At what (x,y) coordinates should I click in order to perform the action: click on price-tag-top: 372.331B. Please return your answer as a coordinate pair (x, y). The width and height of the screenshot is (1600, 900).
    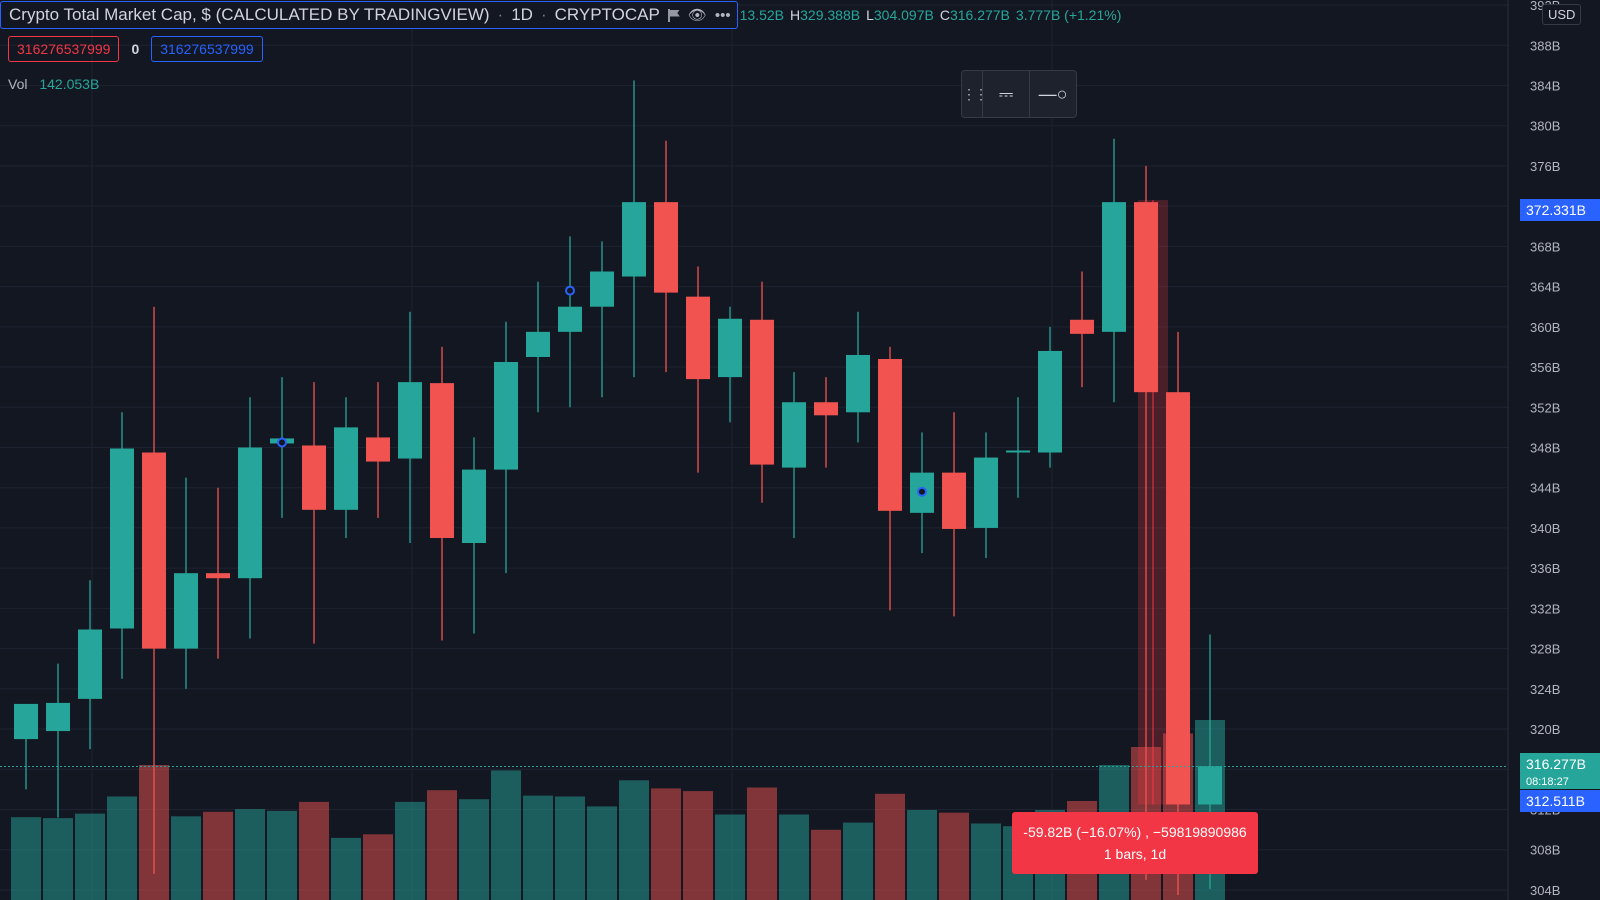
    Looking at the image, I should click on (1560, 210).